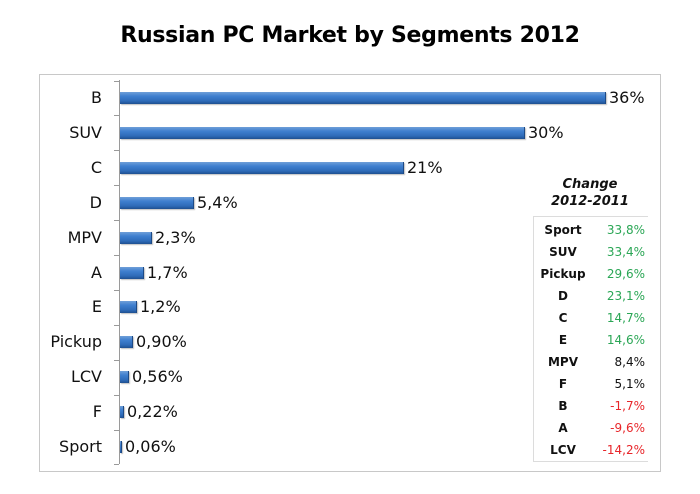 The width and height of the screenshot is (700, 494). What do you see at coordinates (625, 340) in the screenshot?
I see `change-table-value: 14,6%` at bounding box center [625, 340].